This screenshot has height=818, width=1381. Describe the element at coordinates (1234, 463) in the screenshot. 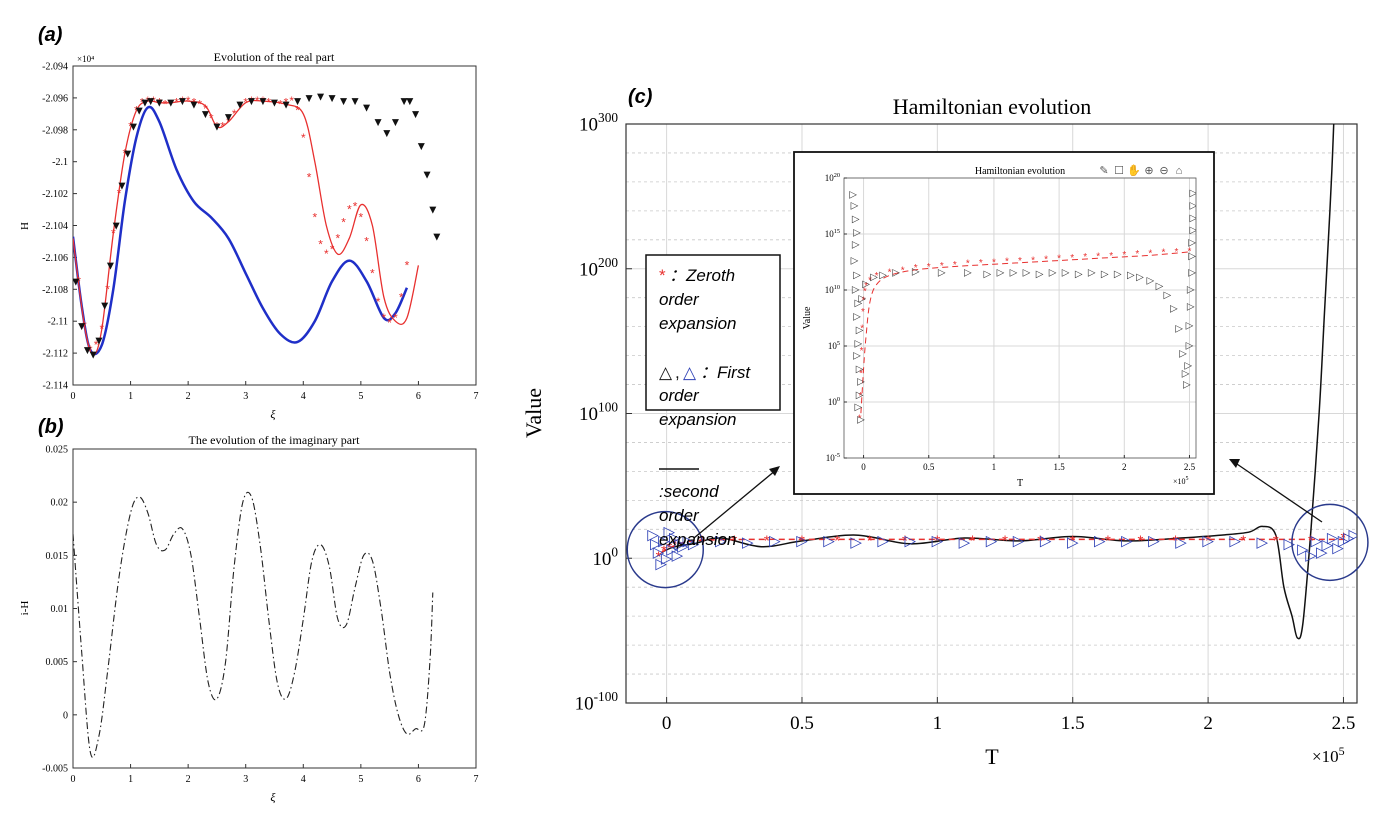

I see `arrow-right-head` at that location.